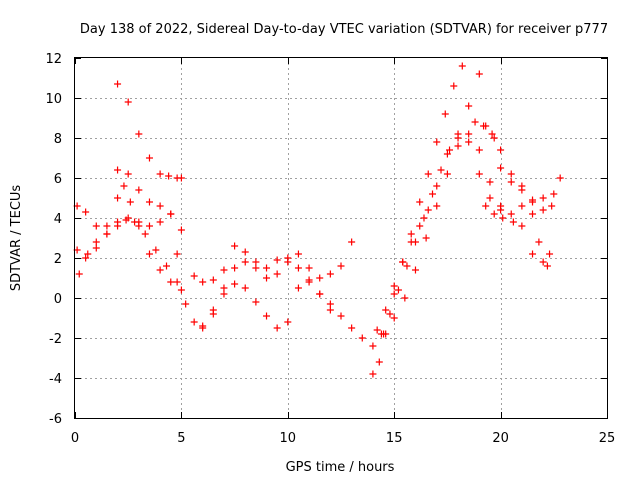 The image size is (640, 480). Describe the element at coordinates (55, 419) in the screenshot. I see `y-tick-label: -6` at that location.